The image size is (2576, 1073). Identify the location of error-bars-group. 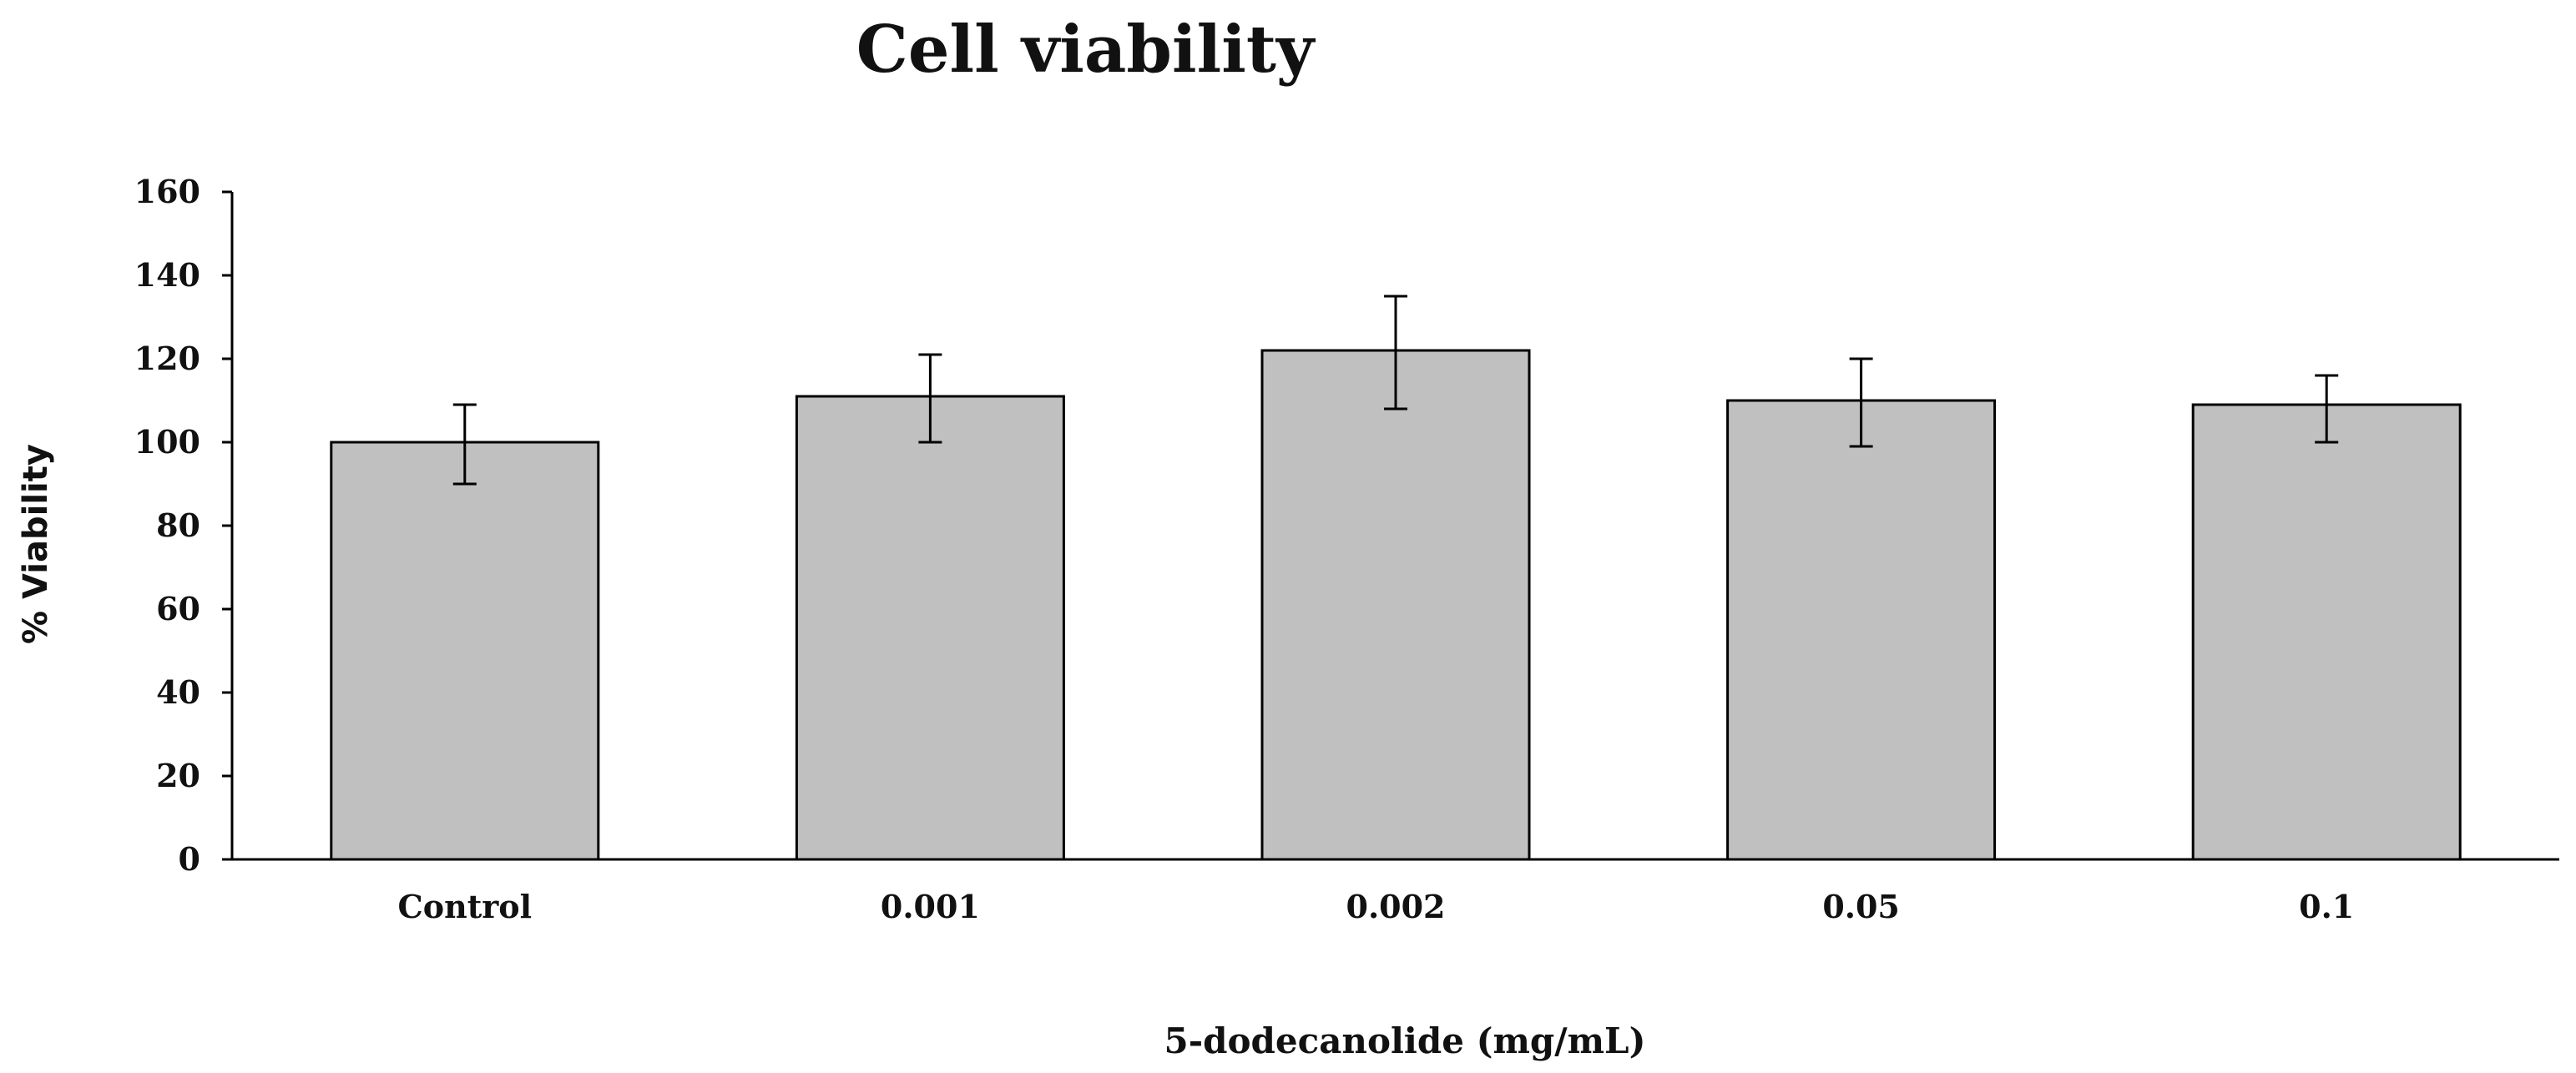
(1395, 390).